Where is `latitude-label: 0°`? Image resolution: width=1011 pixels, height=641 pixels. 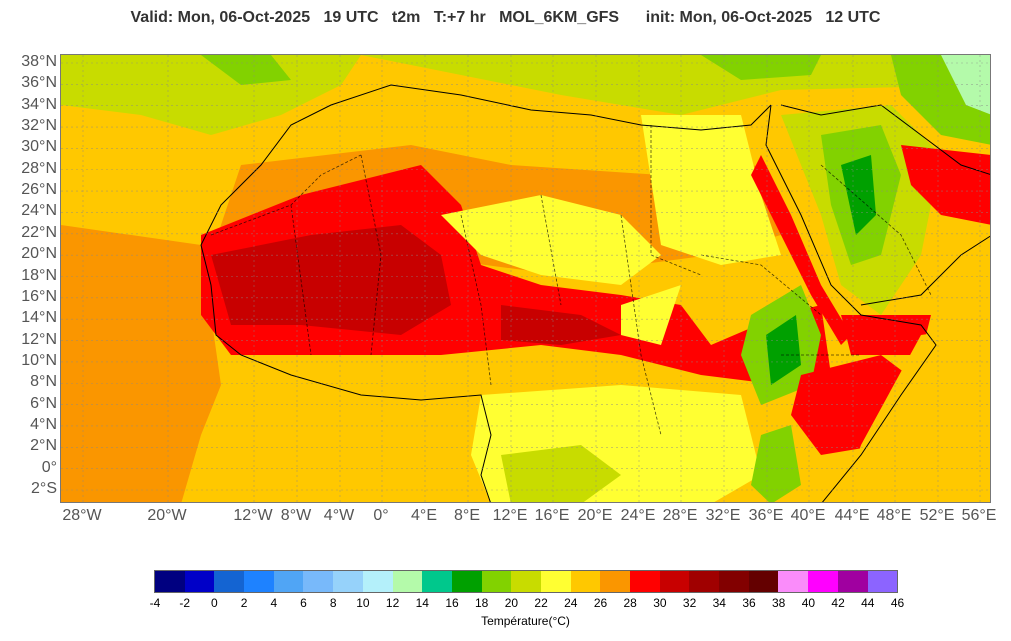
latitude-label: 0° is located at coordinates (49, 467).